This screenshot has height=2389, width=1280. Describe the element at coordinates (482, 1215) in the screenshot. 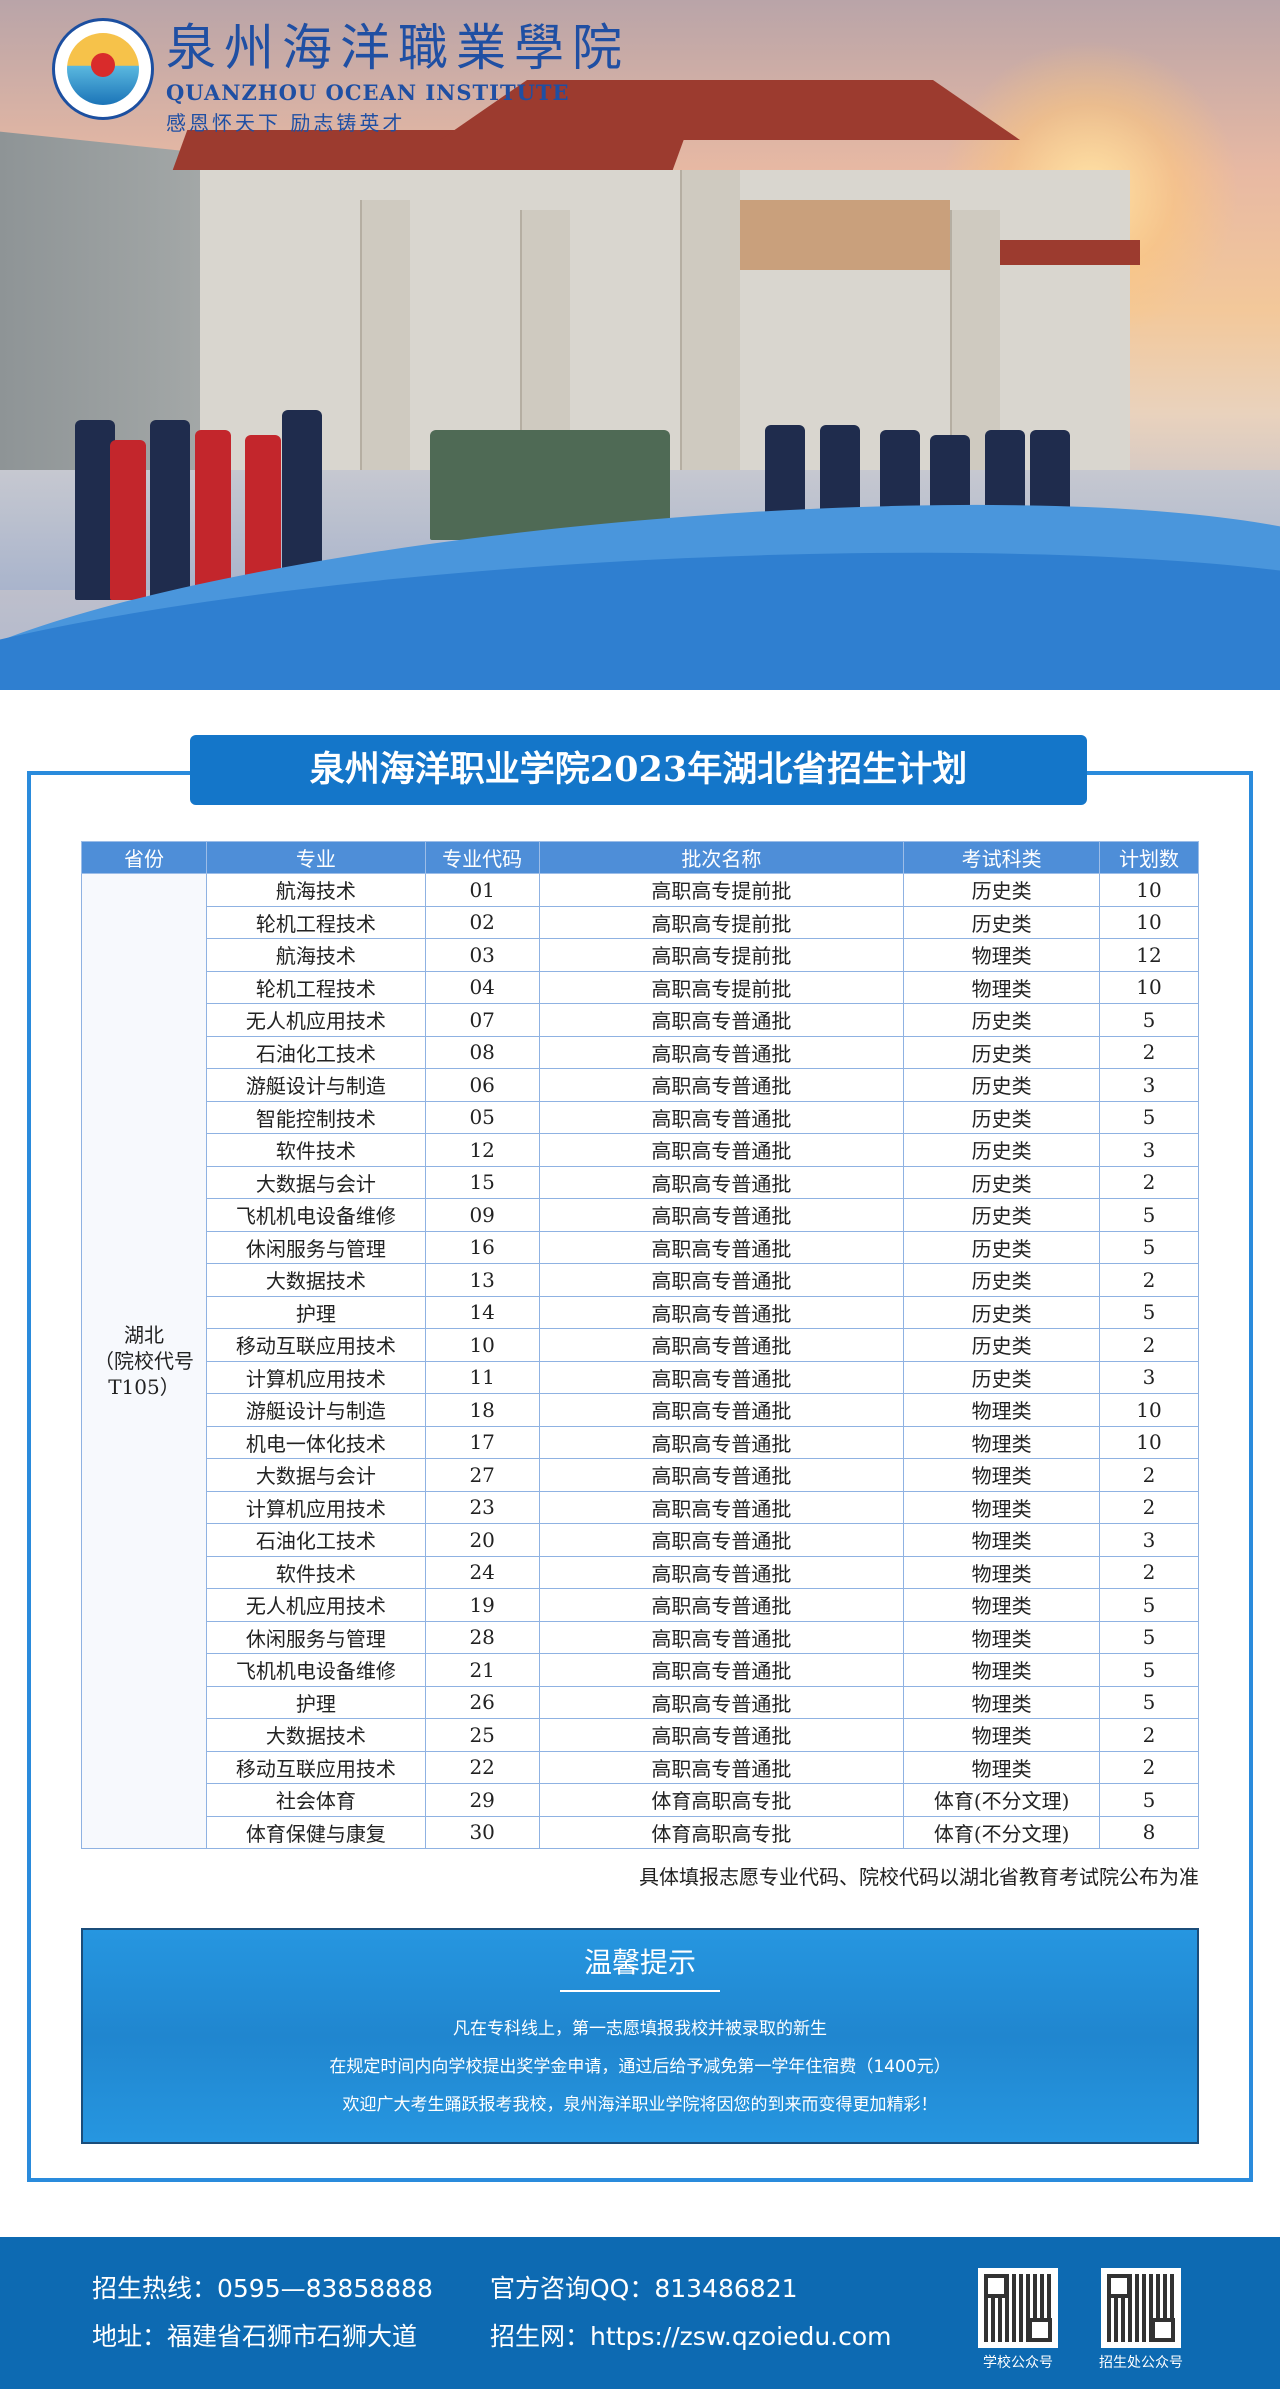

I see `table-cell: 09` at that location.